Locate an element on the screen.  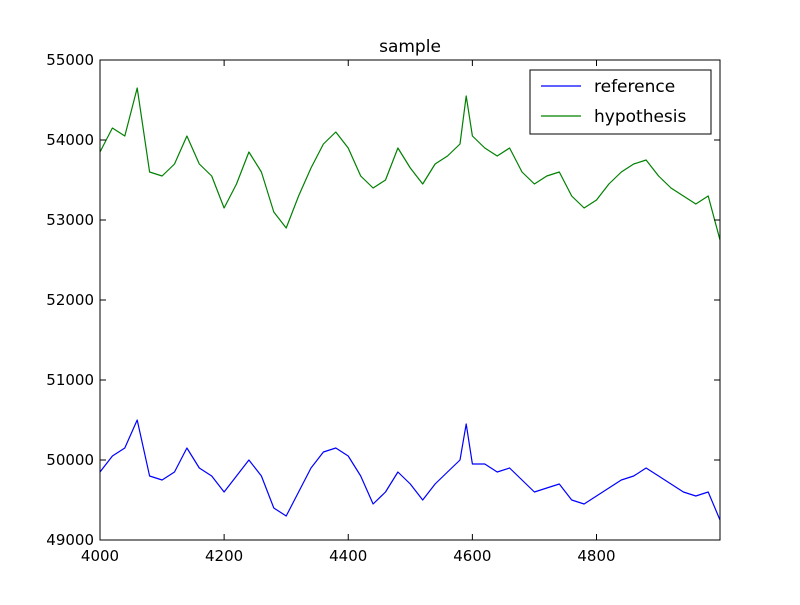
x-tick-label: 4800 is located at coordinates (596, 556).